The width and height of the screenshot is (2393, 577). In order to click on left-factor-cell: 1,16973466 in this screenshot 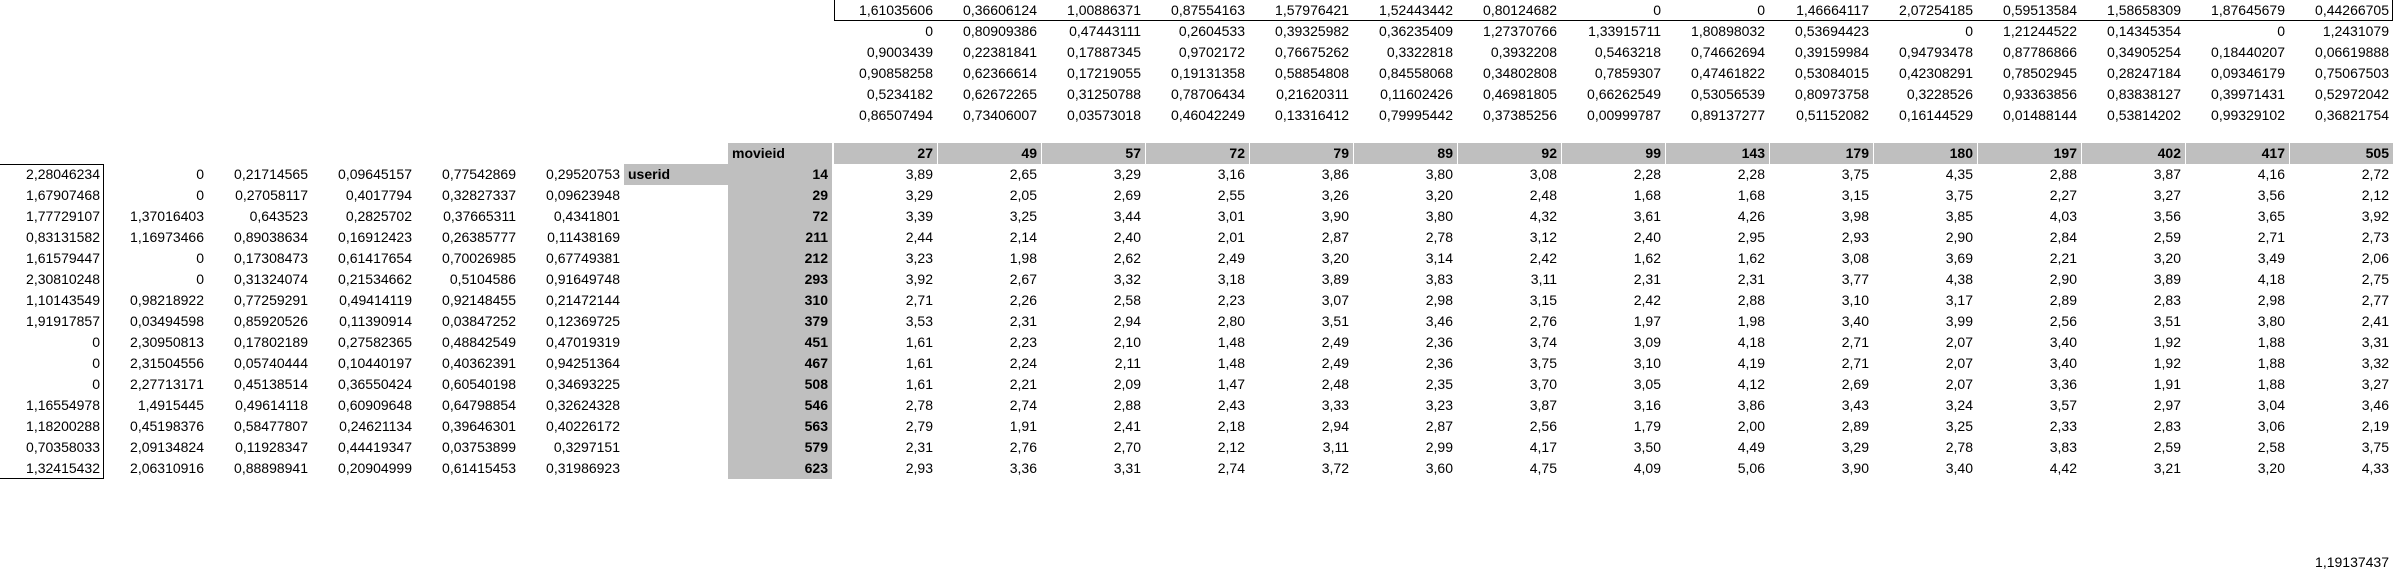, I will do `click(167, 237)`.